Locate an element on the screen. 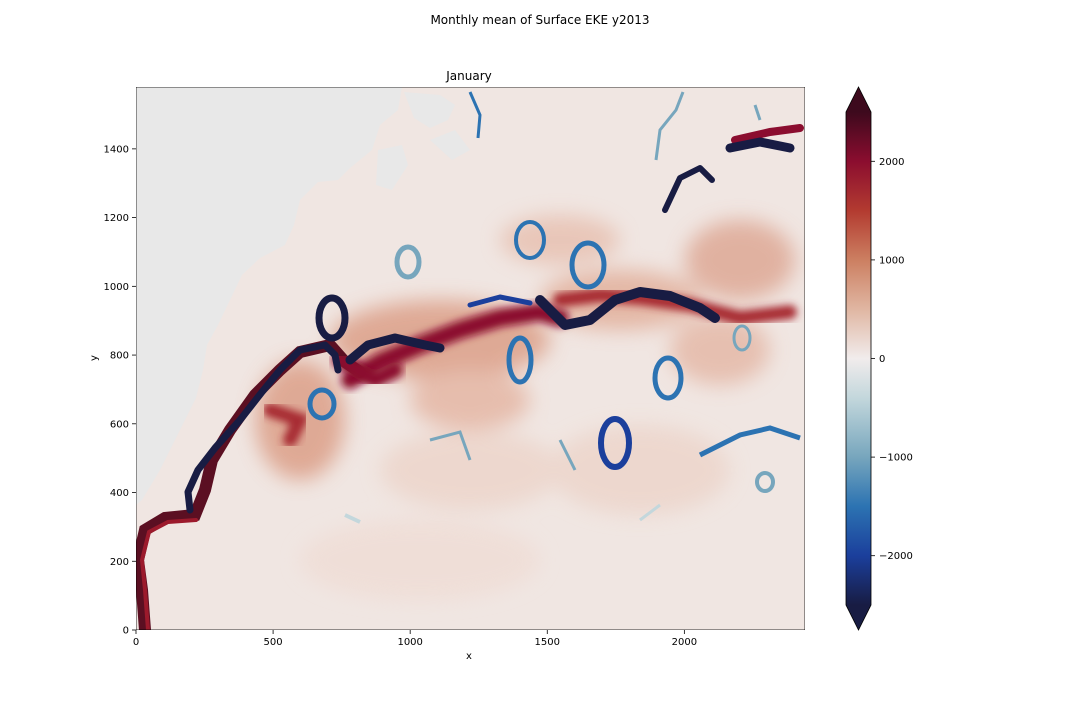  colorbar: −2000 −1000 0 1000 2000 is located at coordinates (879, 358).